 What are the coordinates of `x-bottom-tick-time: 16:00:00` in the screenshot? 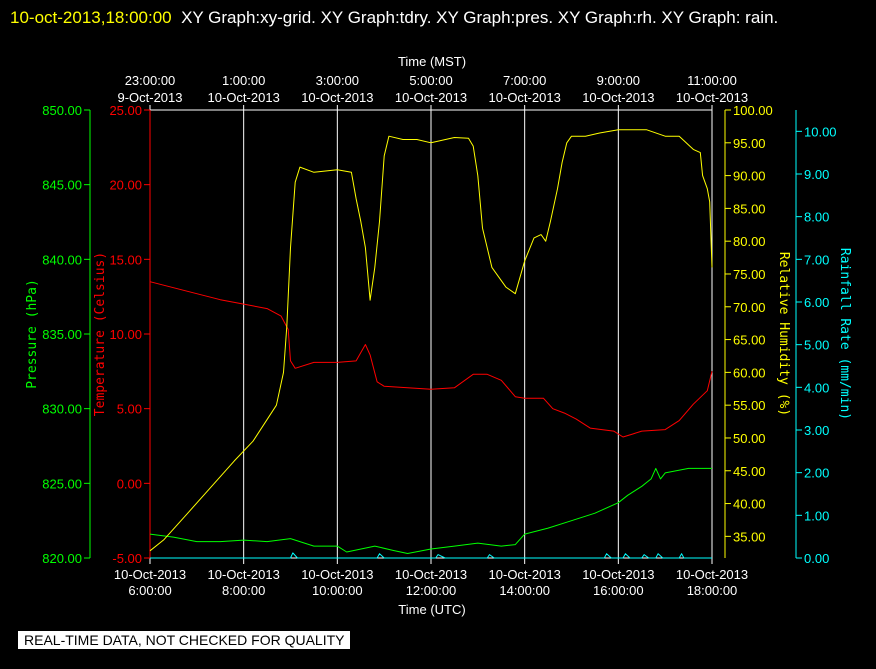 It's located at (618, 590).